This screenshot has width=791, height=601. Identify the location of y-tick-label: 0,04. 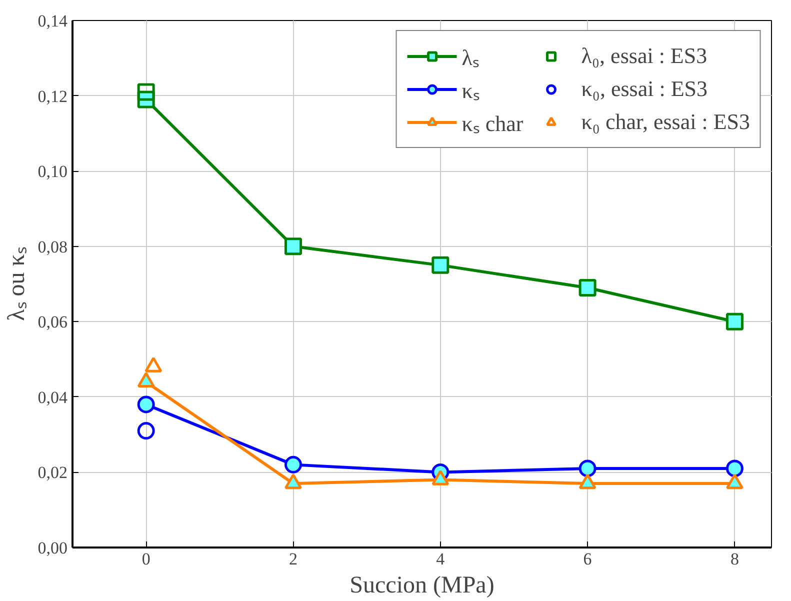
(53, 397).